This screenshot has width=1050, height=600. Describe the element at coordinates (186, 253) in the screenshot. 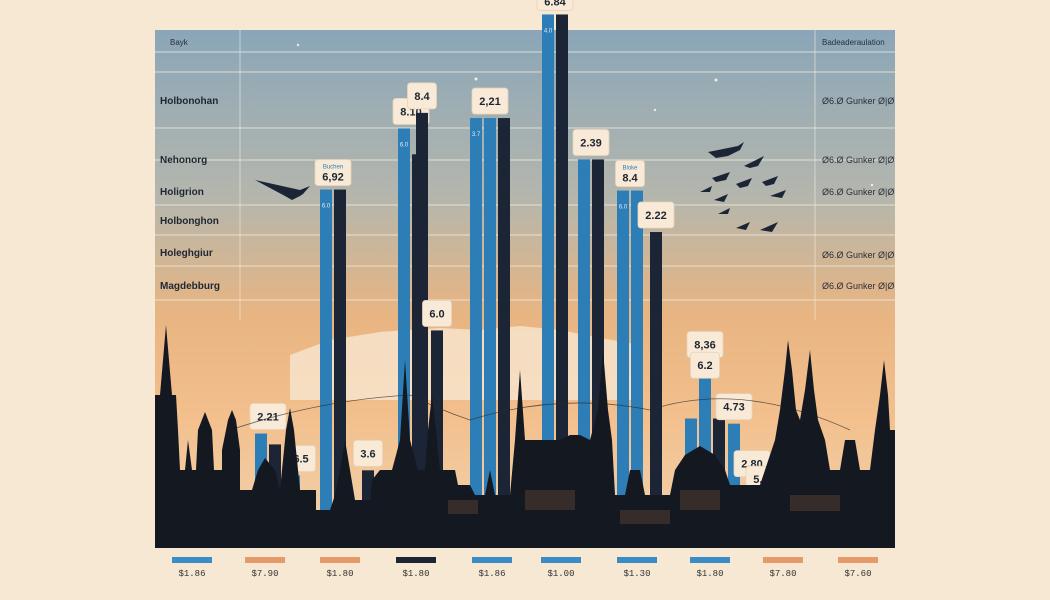

I see `row-label: Holeghgiur` at that location.